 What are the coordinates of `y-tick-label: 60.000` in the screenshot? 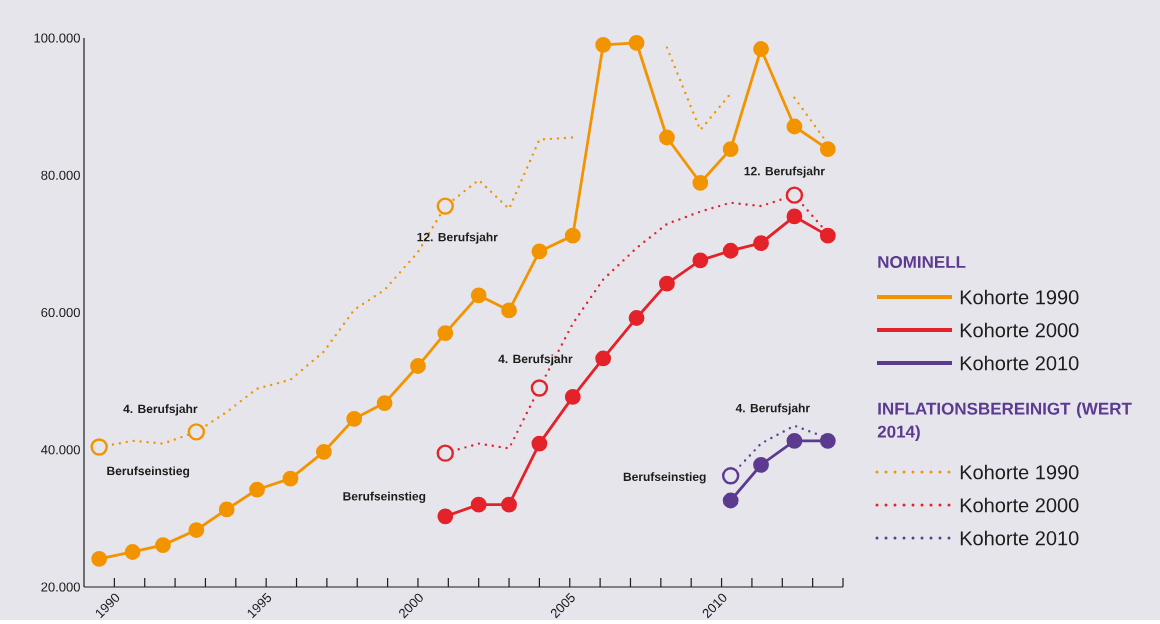 It's located at (60, 313).